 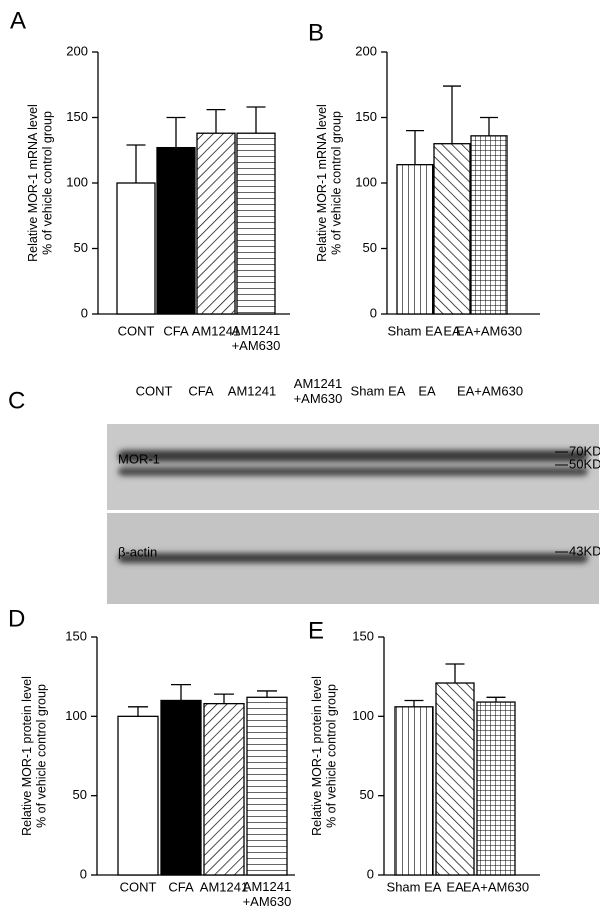 I want to click on blot-bands, so click(x=353, y=506).